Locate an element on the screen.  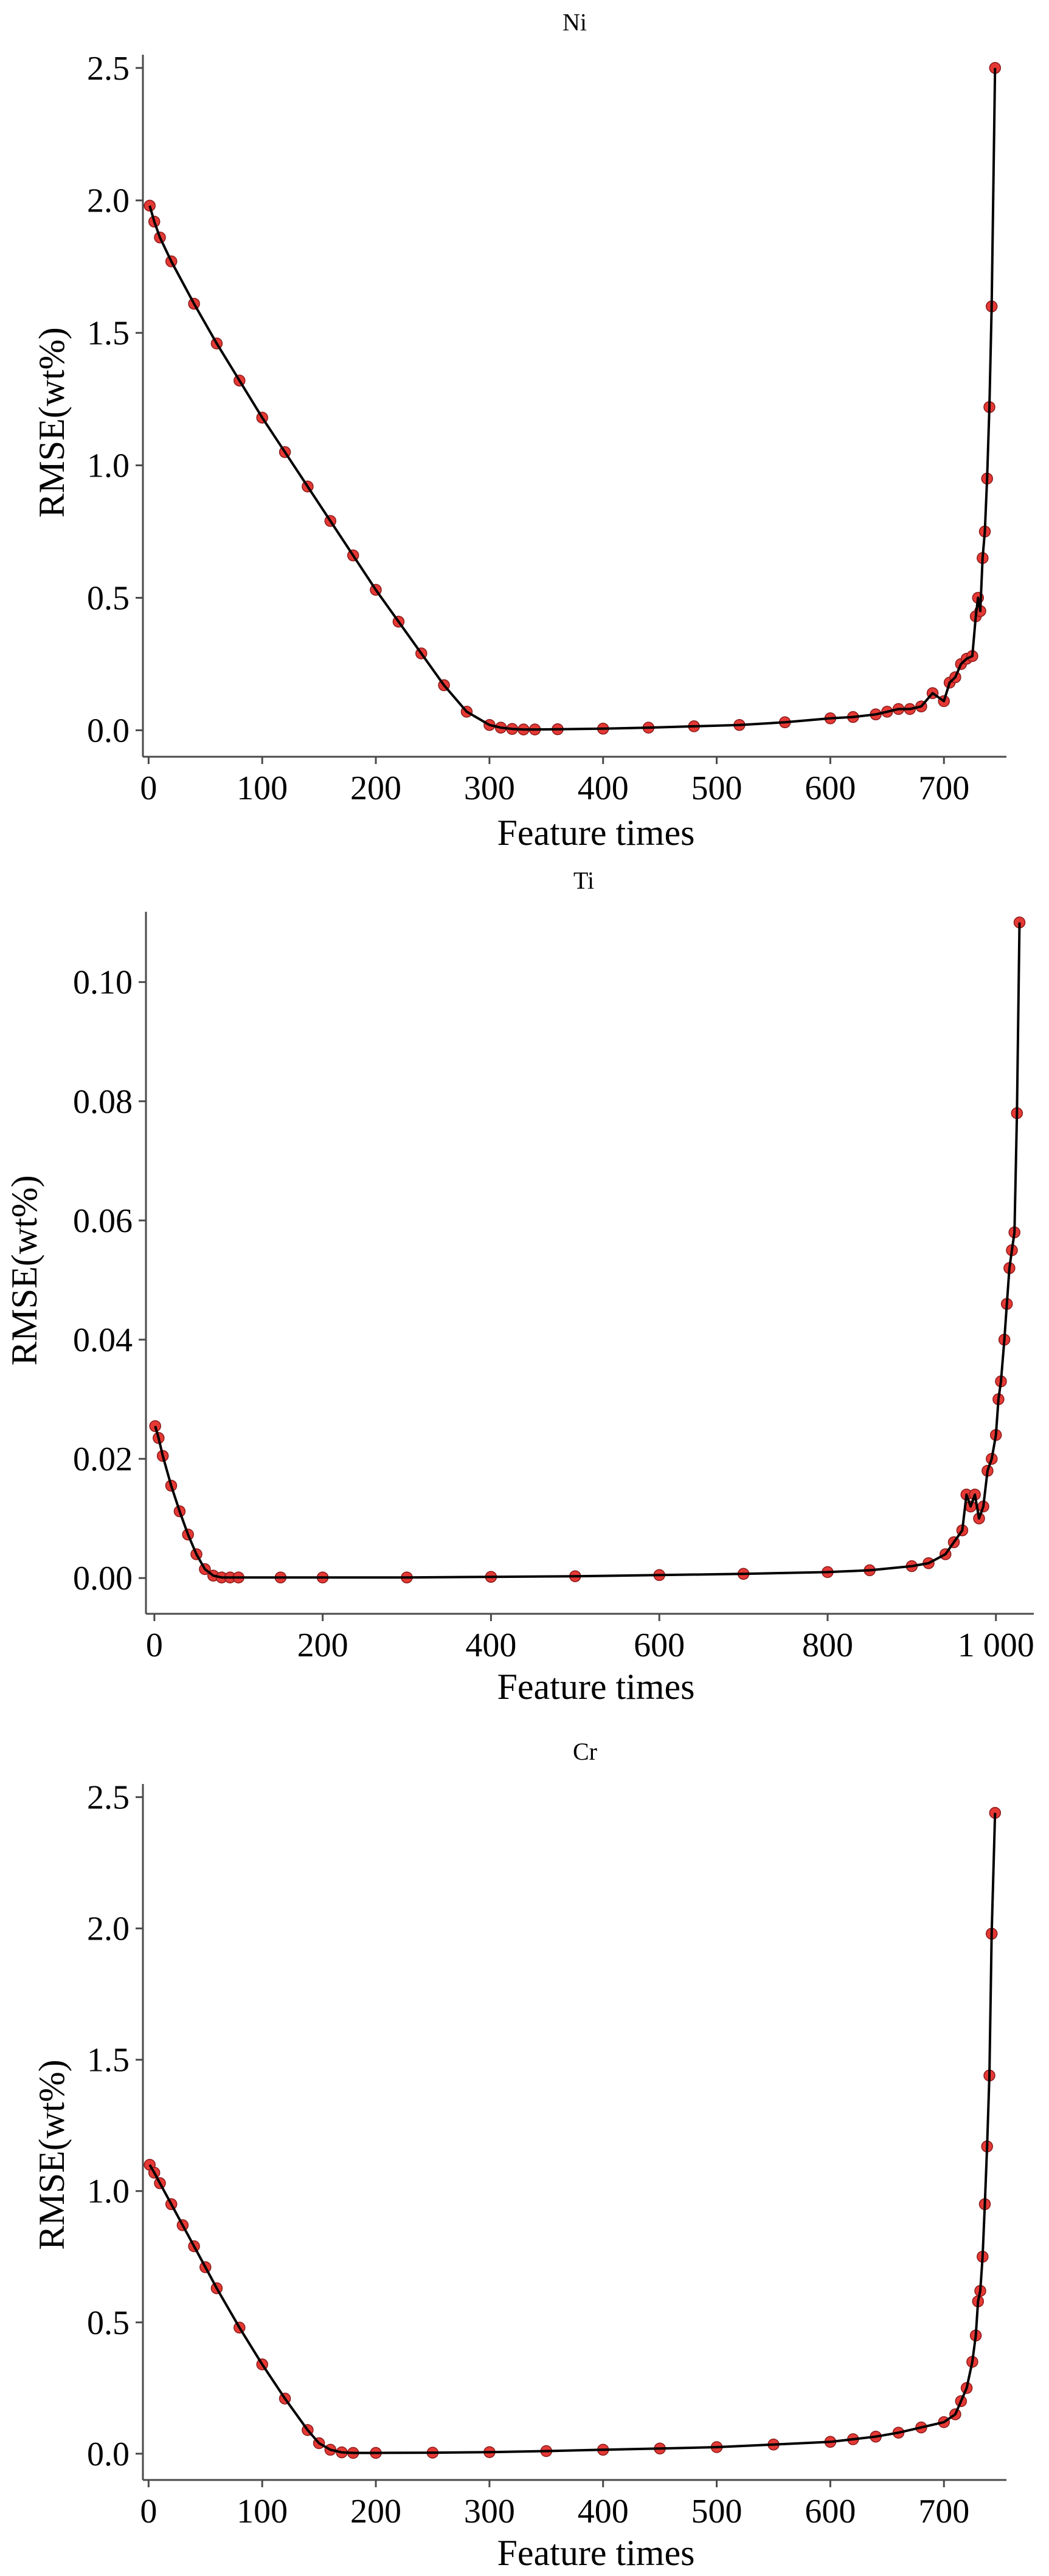
y-tick-label: 0.02 is located at coordinates (103, 1459).